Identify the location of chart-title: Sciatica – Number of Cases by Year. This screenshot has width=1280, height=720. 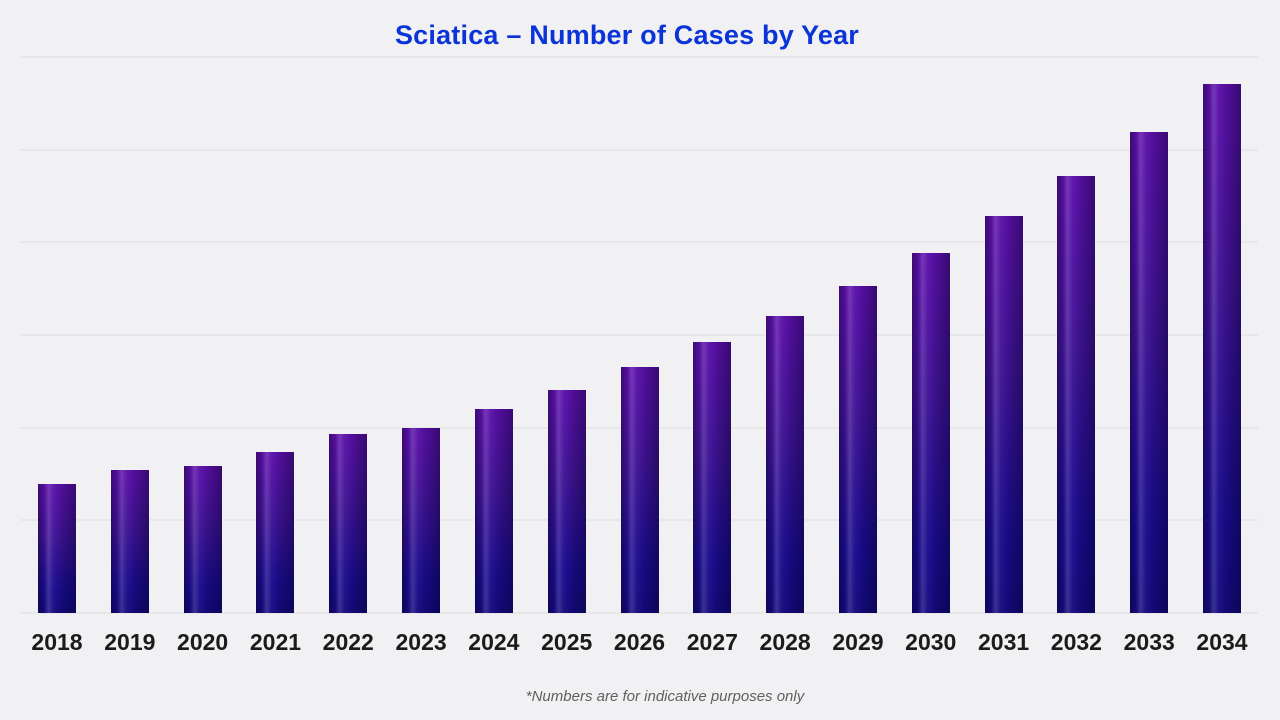
(627, 35).